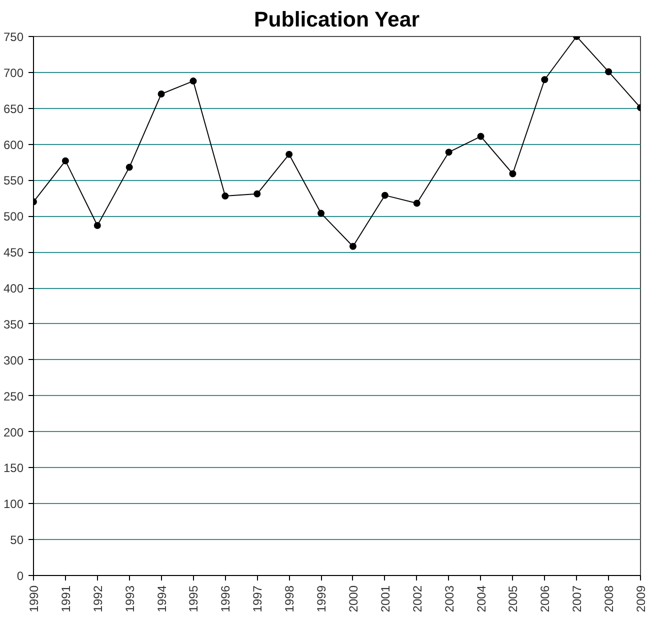 Image resolution: width=651 pixels, height=621 pixels. Describe the element at coordinates (20, 576) in the screenshot. I see `y-tick-label: 0` at that location.